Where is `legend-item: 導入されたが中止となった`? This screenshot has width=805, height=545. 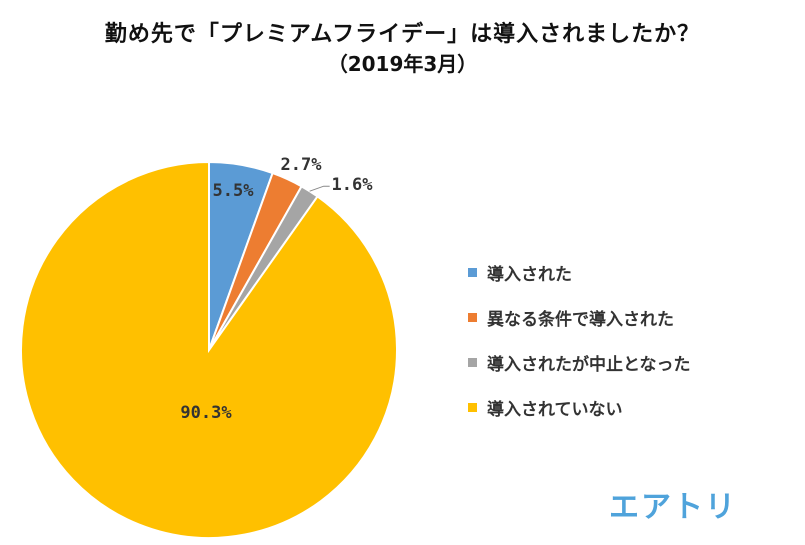
legend-item: 導入されたが中止となった is located at coordinates (579, 362).